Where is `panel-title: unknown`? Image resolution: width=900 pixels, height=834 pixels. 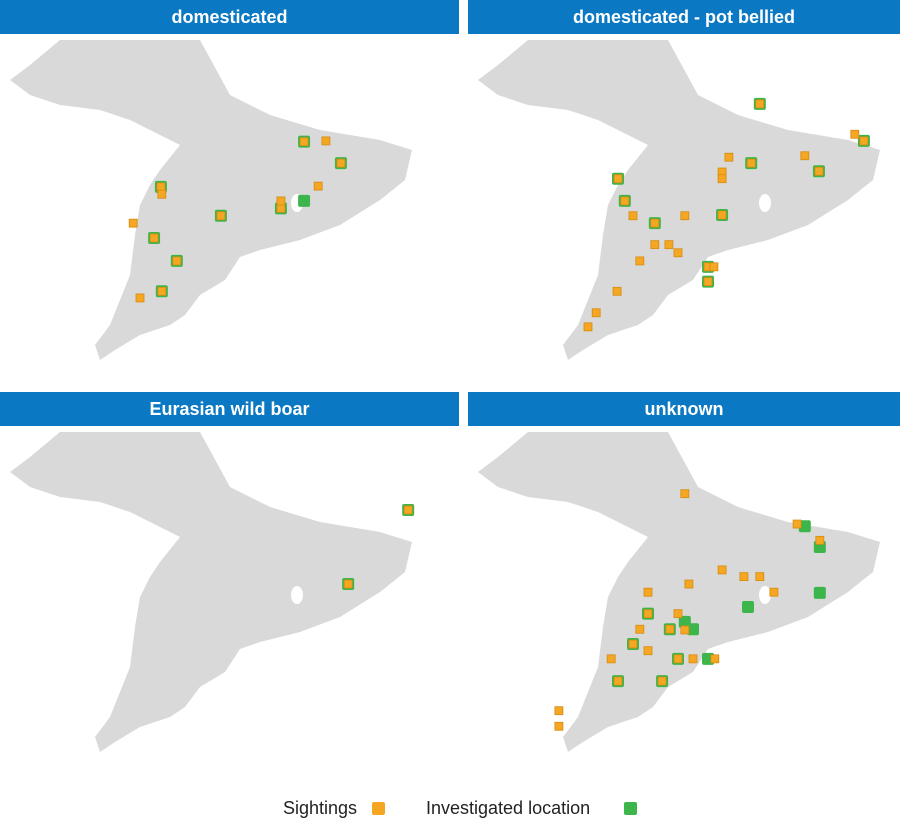 panel-title: unknown is located at coordinates (684, 409).